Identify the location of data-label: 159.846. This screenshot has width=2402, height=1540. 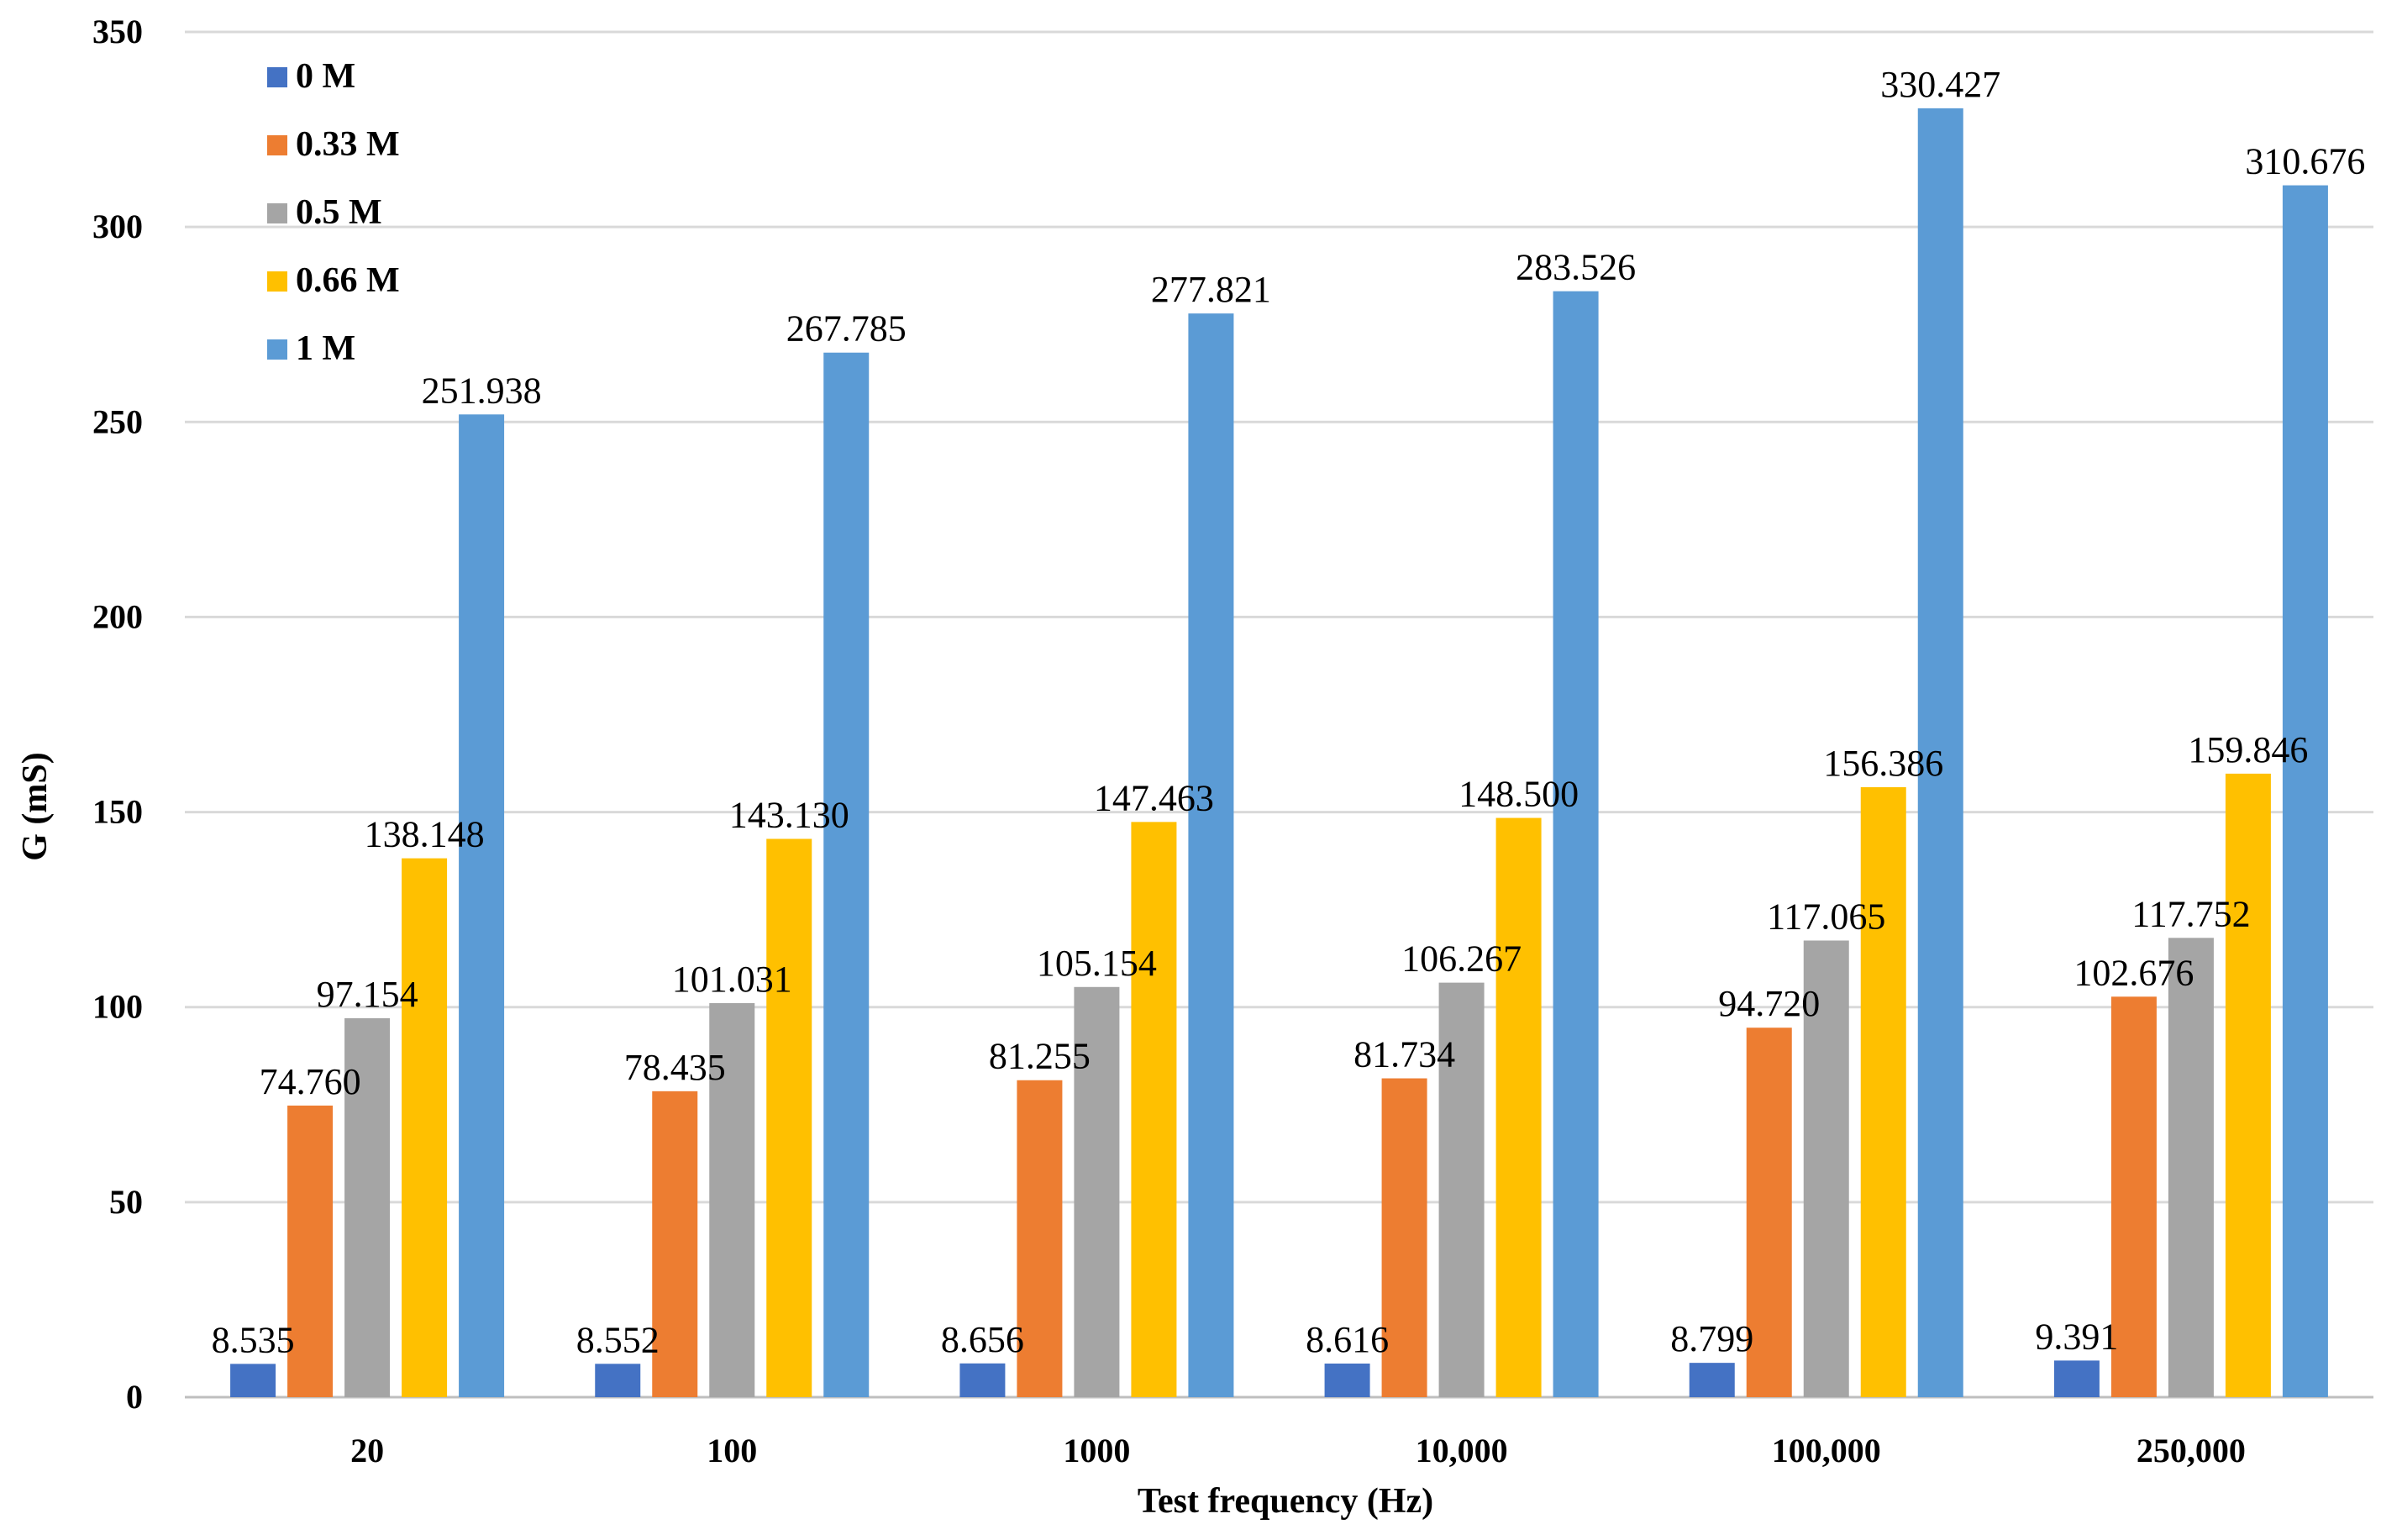
(2248, 750).